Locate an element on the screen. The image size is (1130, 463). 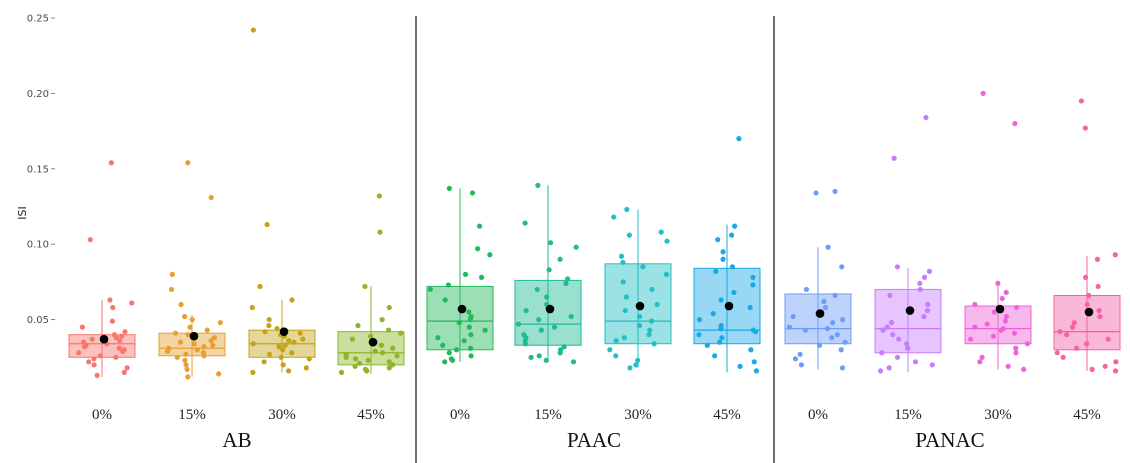
box-paac-45pct is located at coordinates (727, 255).